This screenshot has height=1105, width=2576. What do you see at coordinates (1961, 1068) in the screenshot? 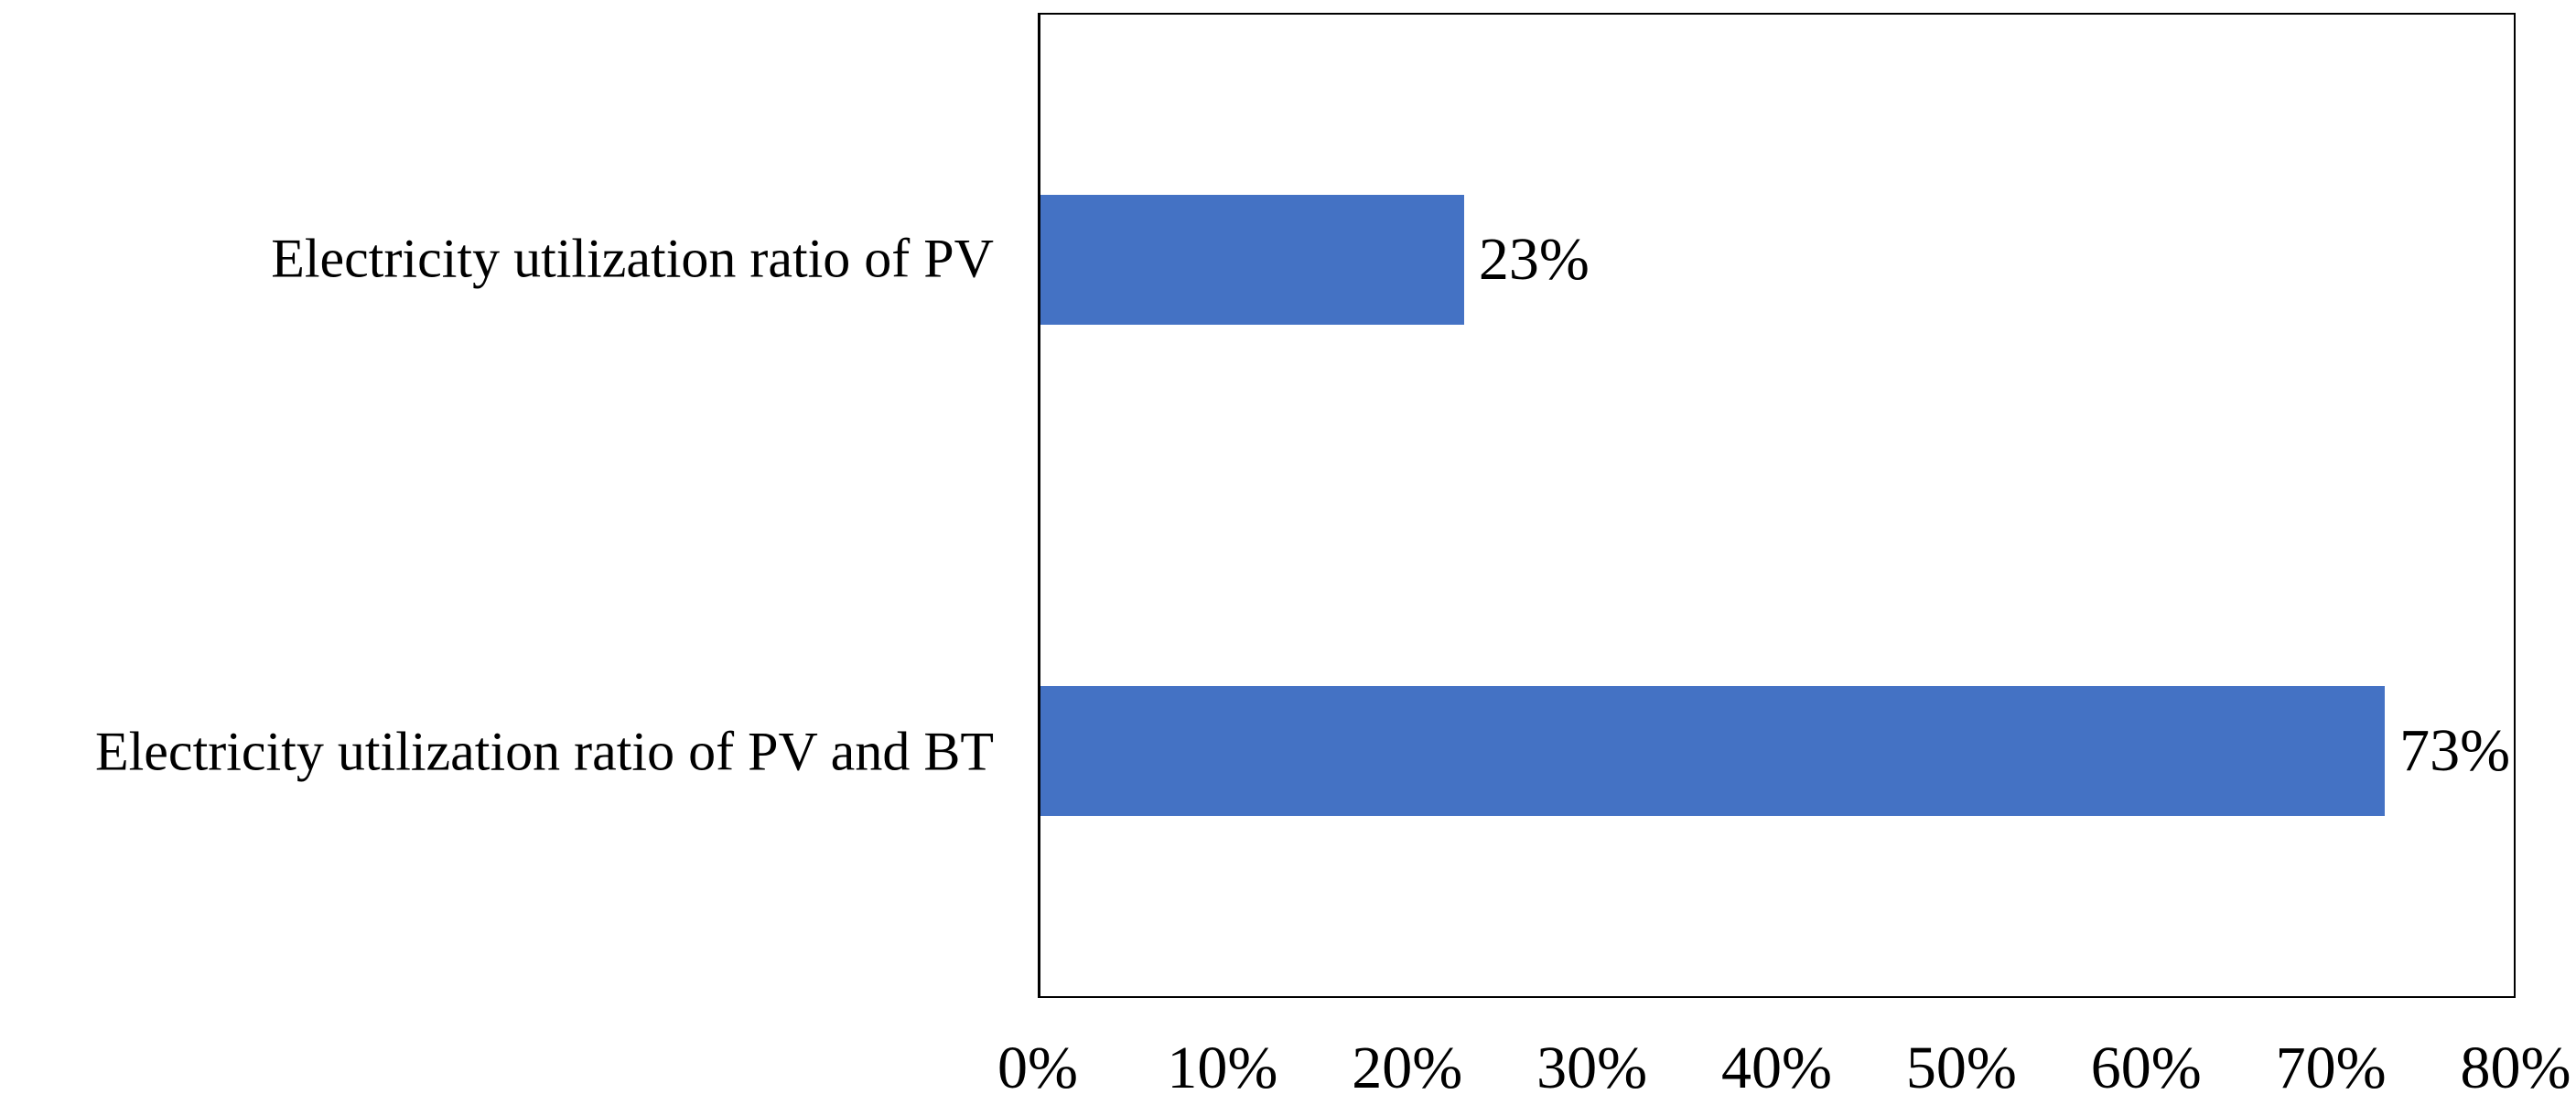
I see `x-tick-label: 50%` at bounding box center [1961, 1068].